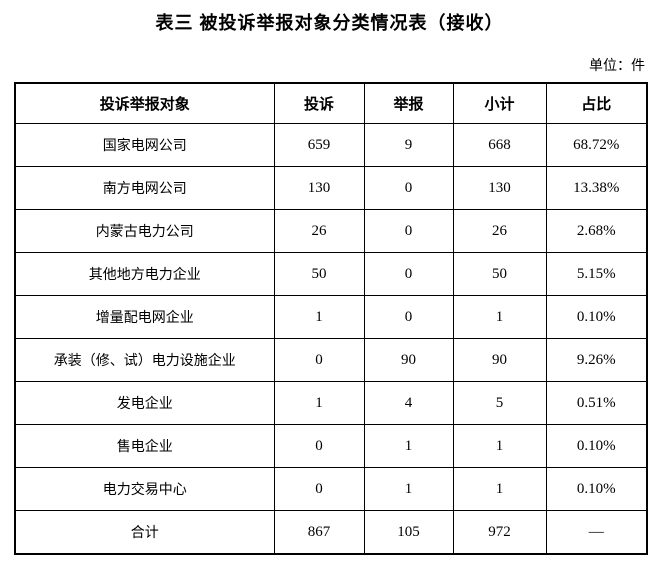 The width and height of the screenshot is (659, 580). Describe the element at coordinates (319, 145) in the screenshot. I see `complaints-value: 659` at that location.